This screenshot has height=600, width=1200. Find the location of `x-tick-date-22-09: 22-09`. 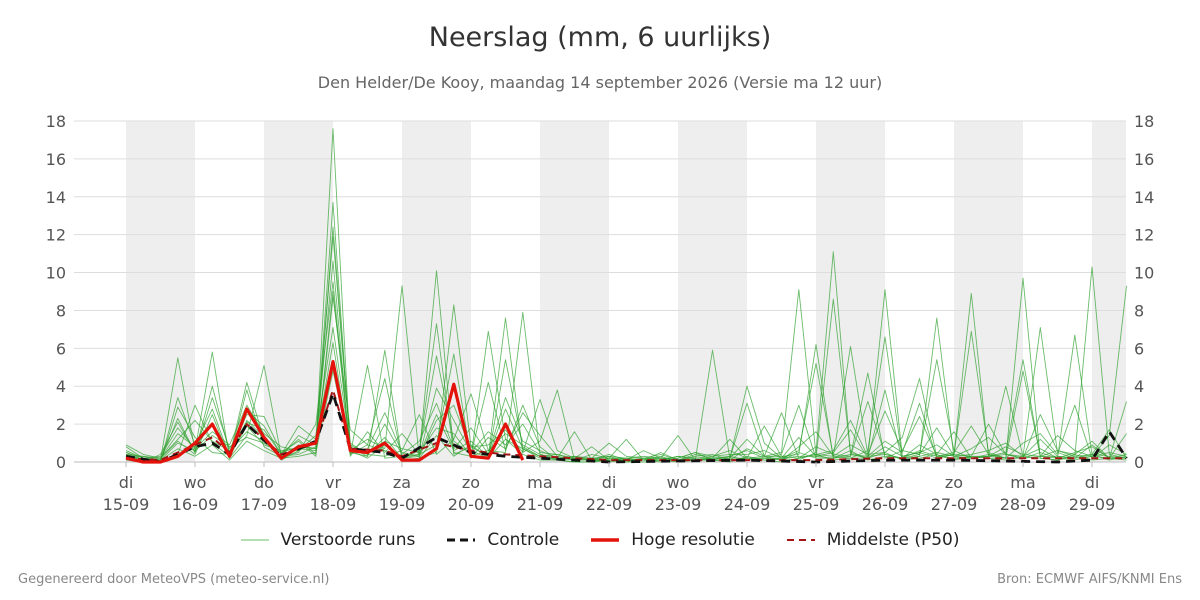

x-tick-date-22-09: 22-09 is located at coordinates (609, 504).